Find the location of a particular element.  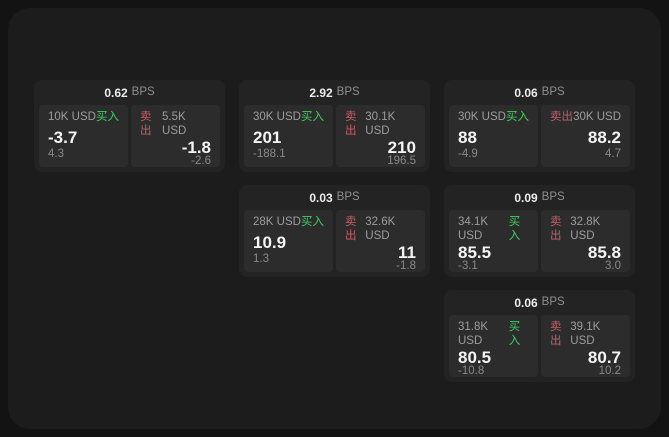

sell-amount-label: 30.1K USD is located at coordinates (380, 124).